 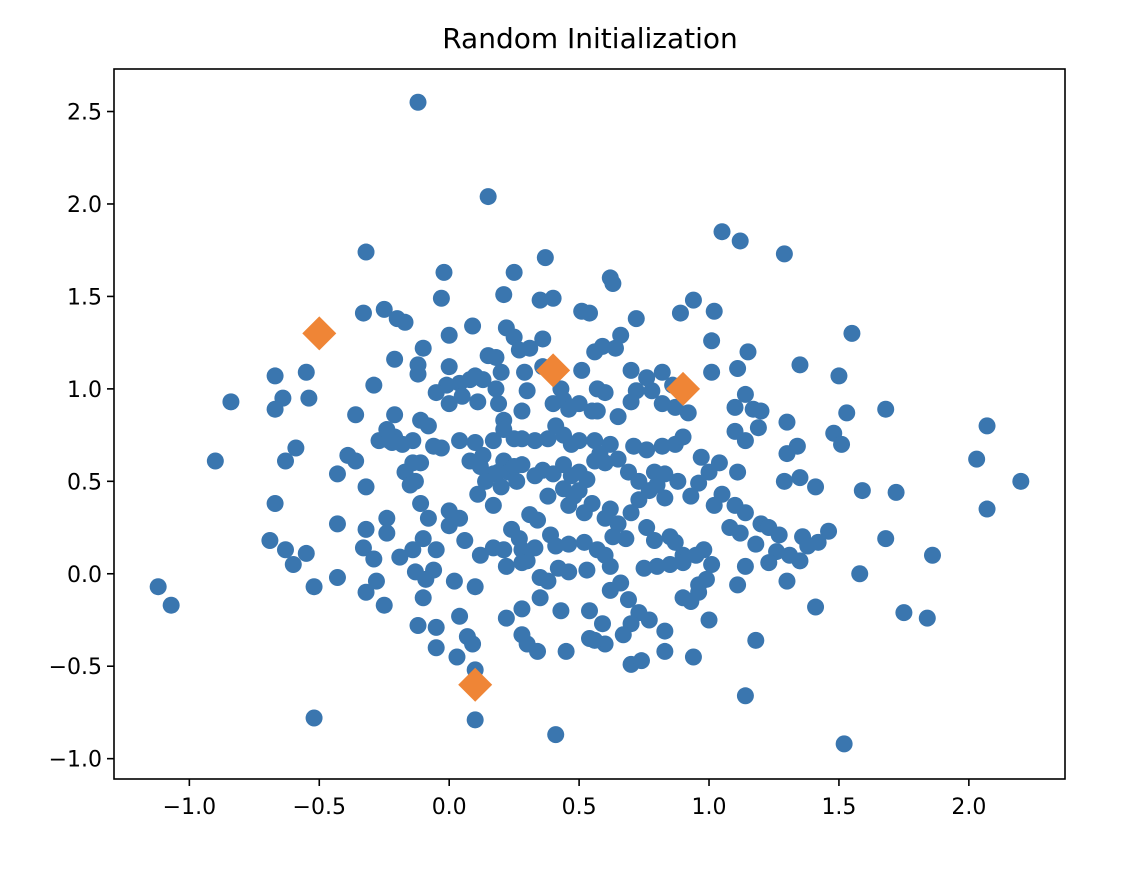 I want to click on chart-title: Random Initialization, so click(x=590, y=38).